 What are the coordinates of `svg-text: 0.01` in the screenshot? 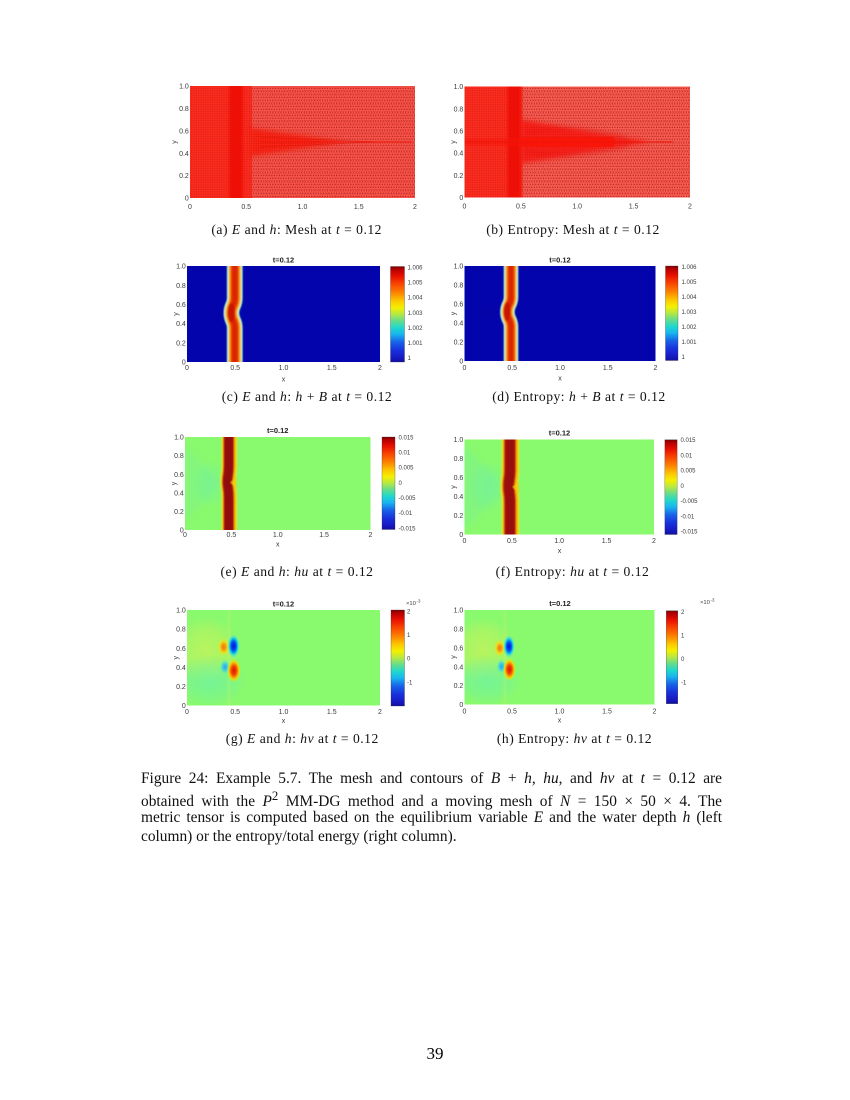 It's located at (405, 454).